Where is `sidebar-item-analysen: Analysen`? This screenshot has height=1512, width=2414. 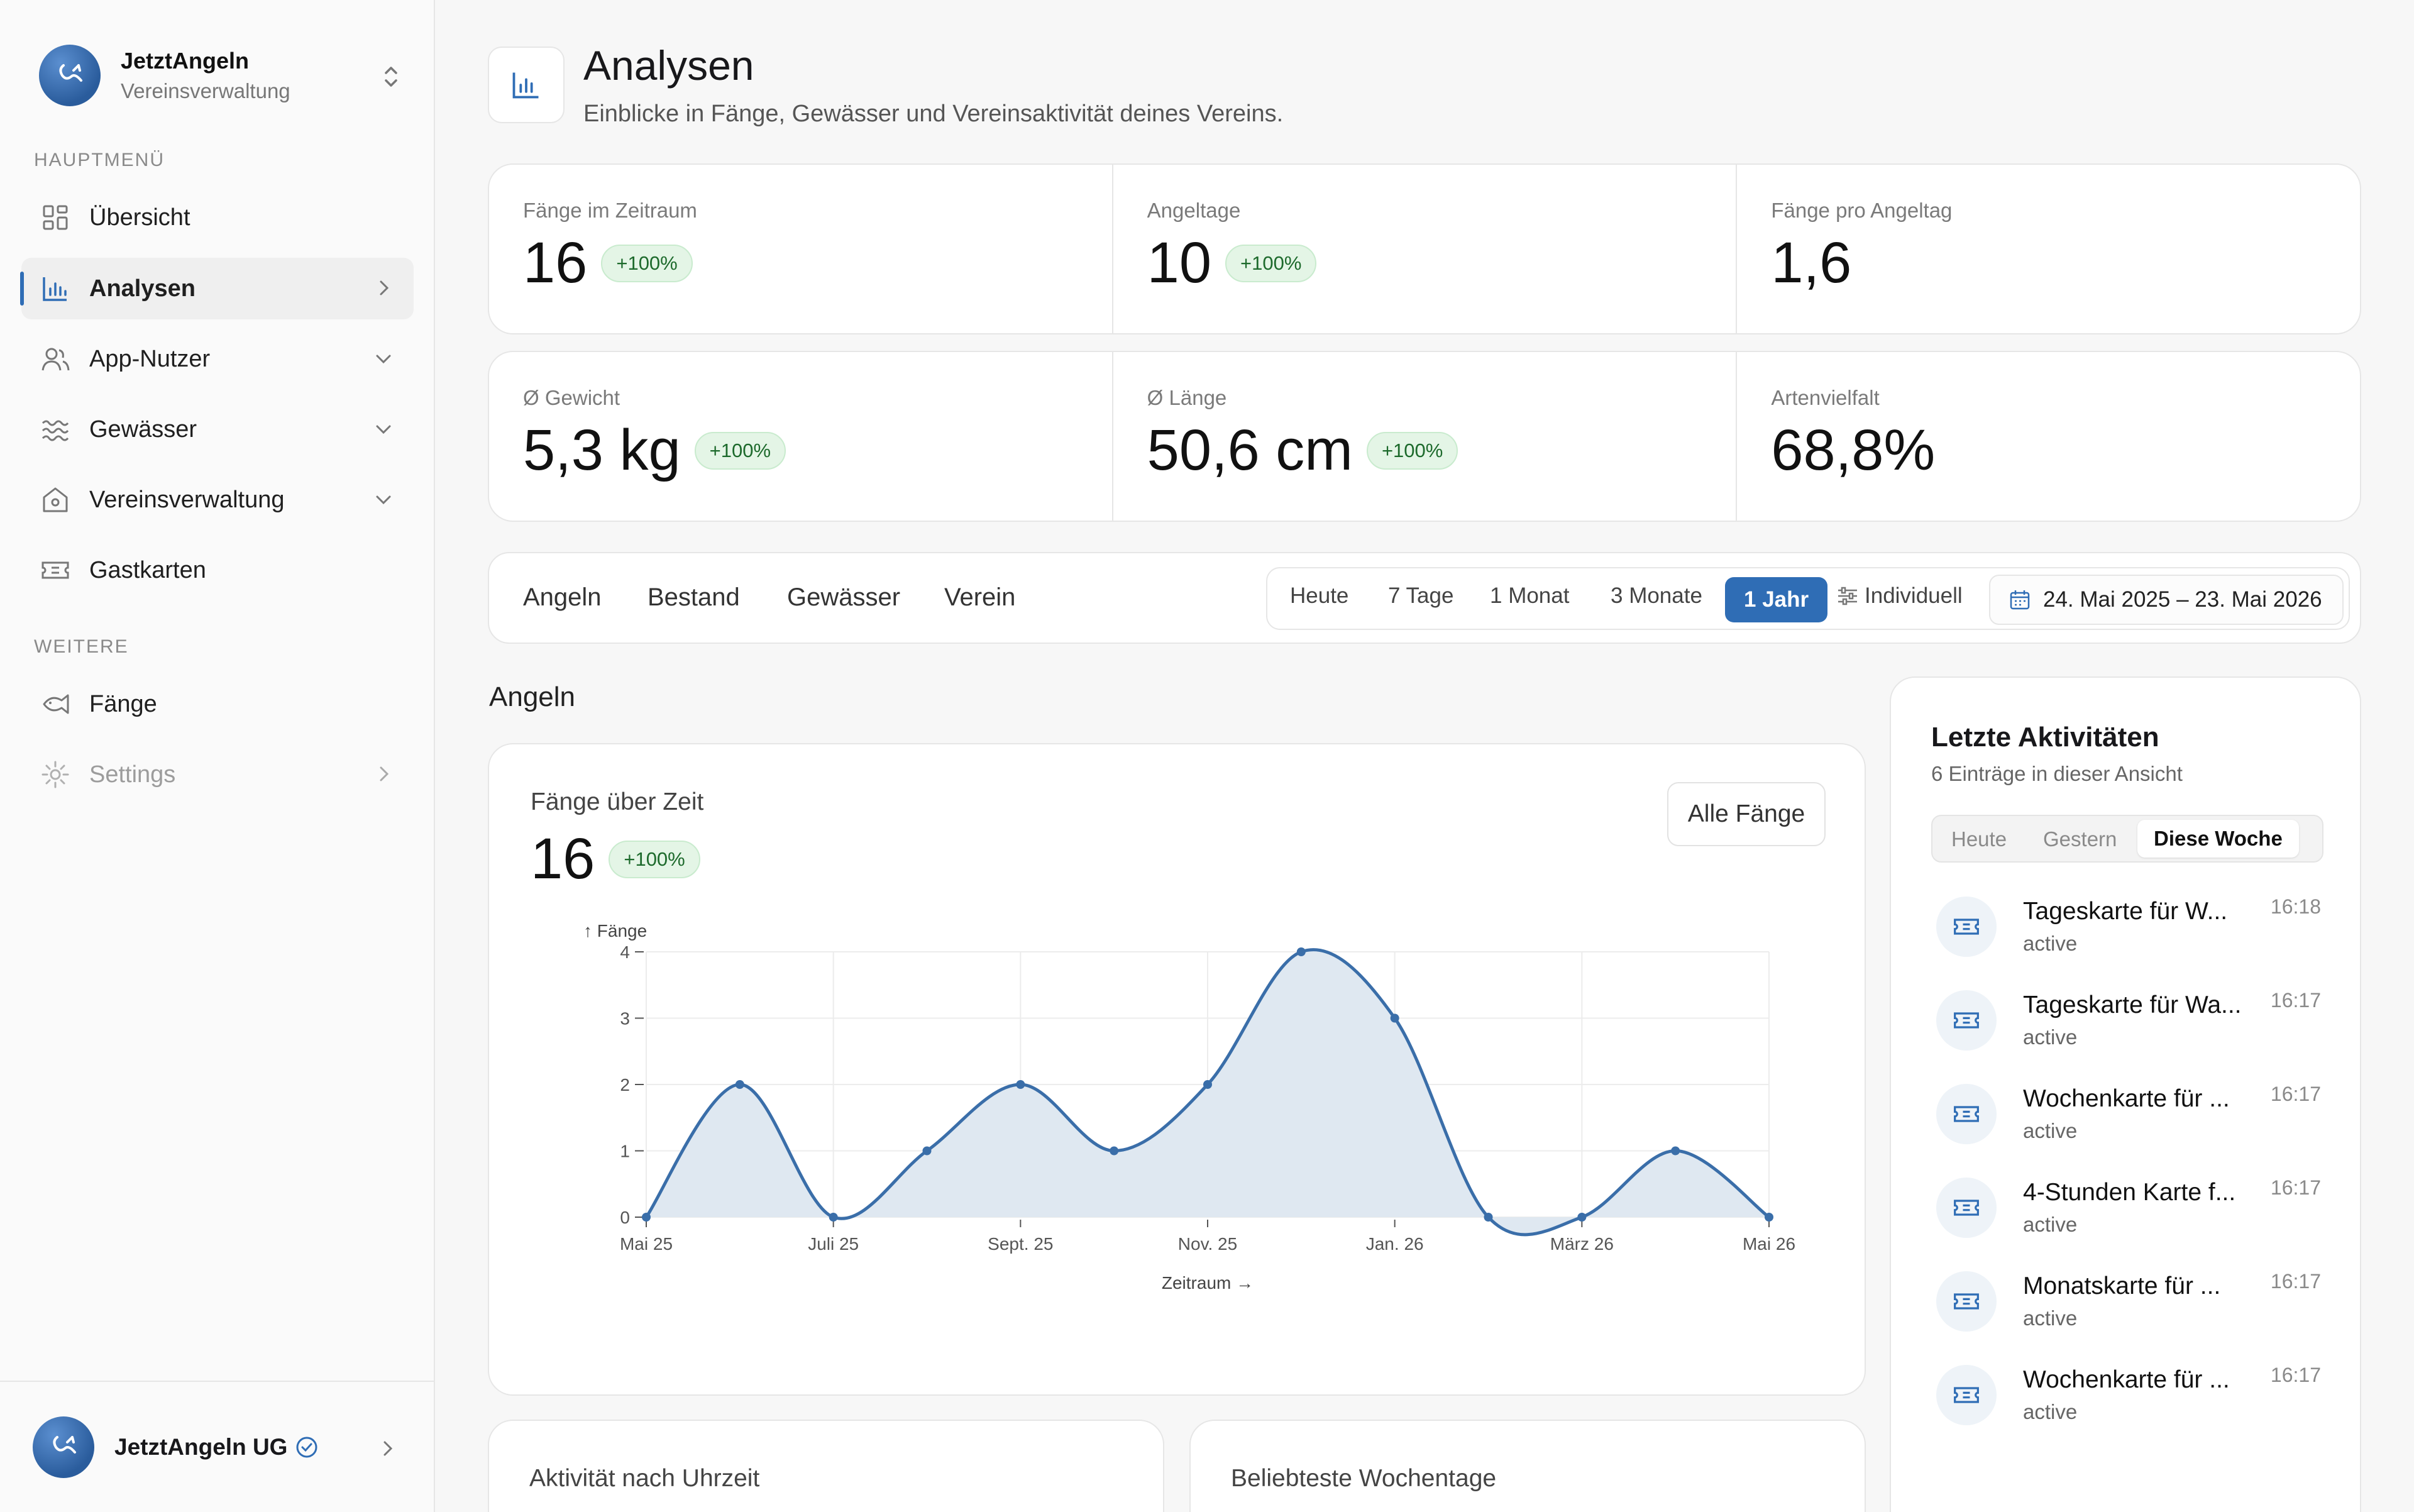 sidebar-item-analysen: Analysen is located at coordinates (217, 288).